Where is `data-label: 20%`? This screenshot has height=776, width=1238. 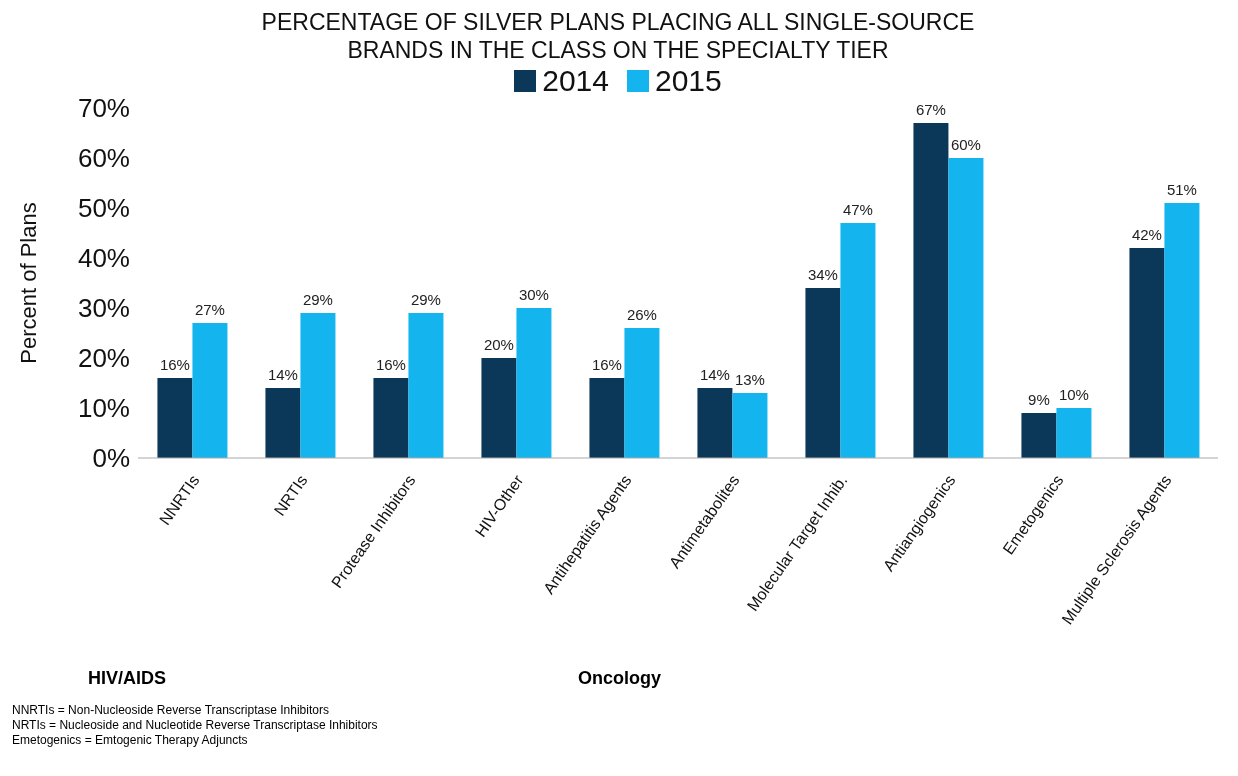
data-label: 20% is located at coordinates (498, 344).